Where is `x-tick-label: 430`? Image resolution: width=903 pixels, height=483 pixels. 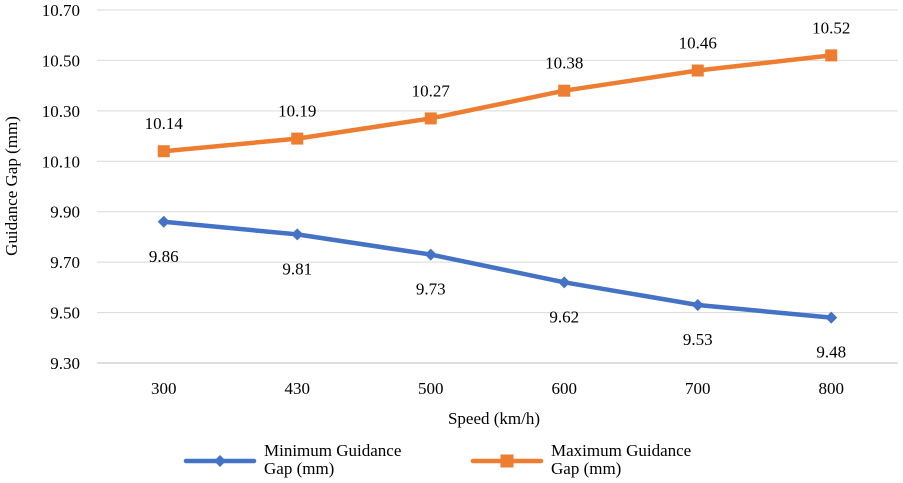
x-tick-label: 430 is located at coordinates (298, 388).